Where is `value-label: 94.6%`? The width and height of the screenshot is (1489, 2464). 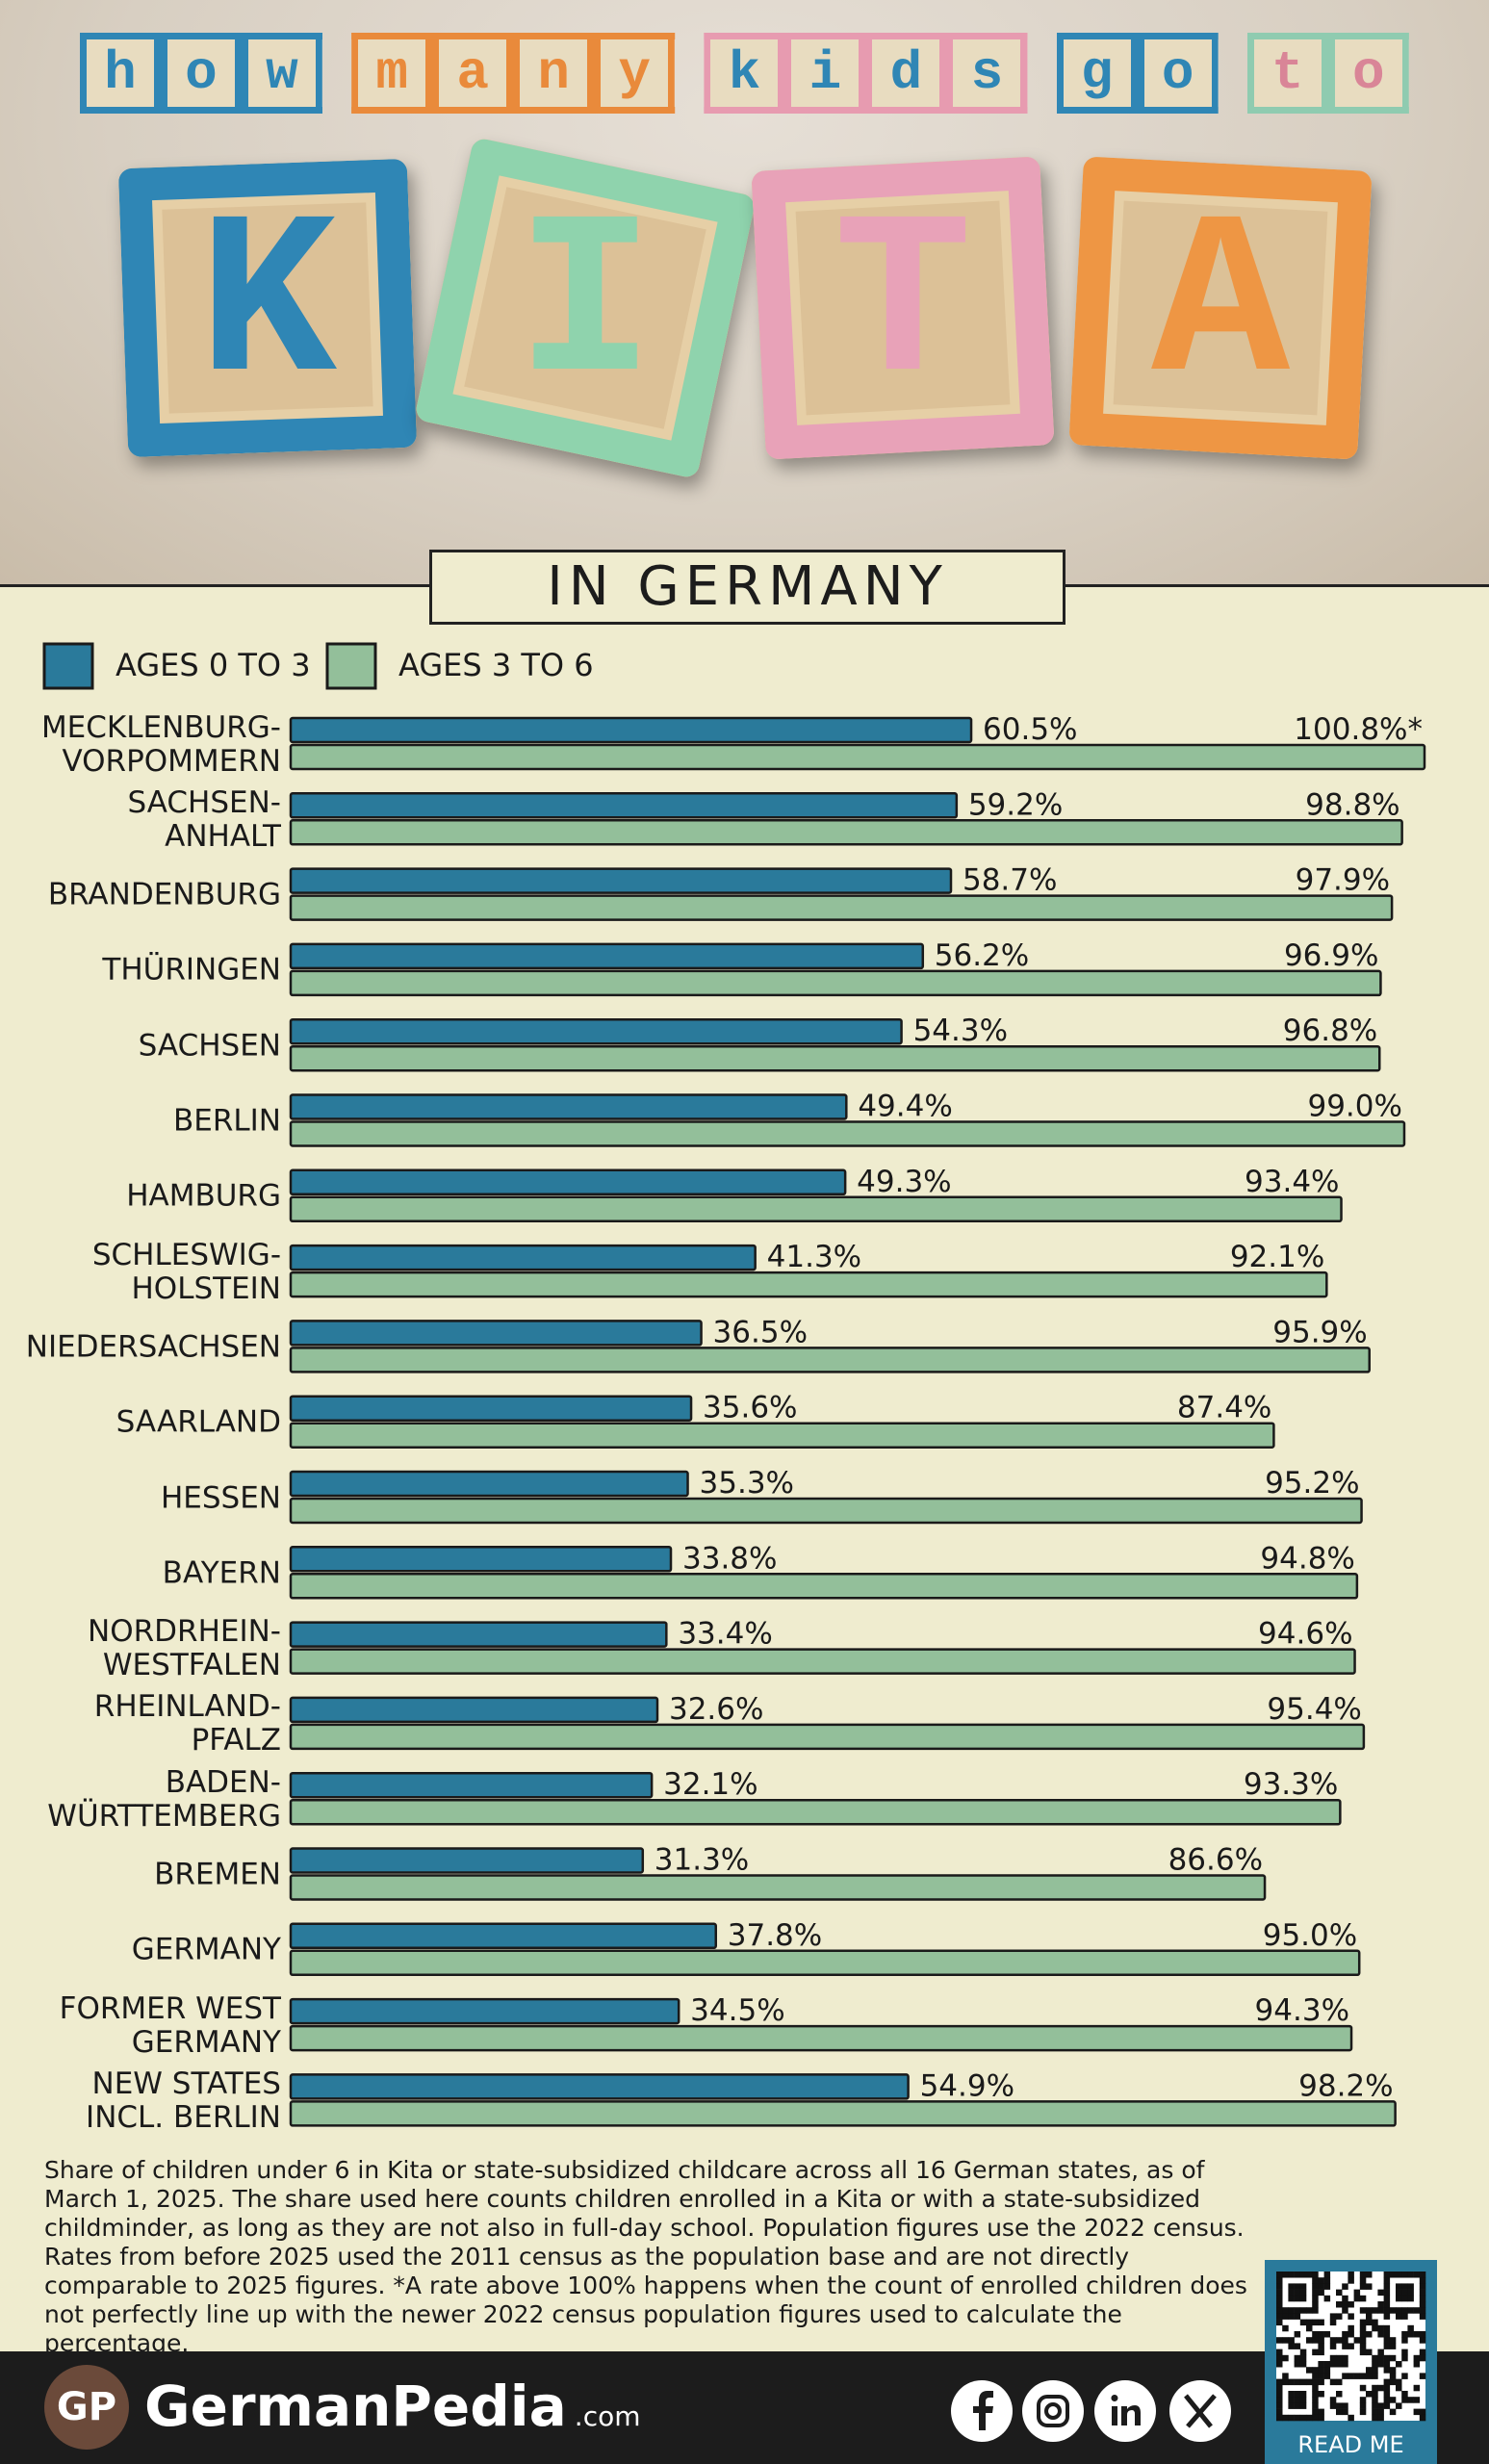 value-label: 94.6% is located at coordinates (1305, 1634).